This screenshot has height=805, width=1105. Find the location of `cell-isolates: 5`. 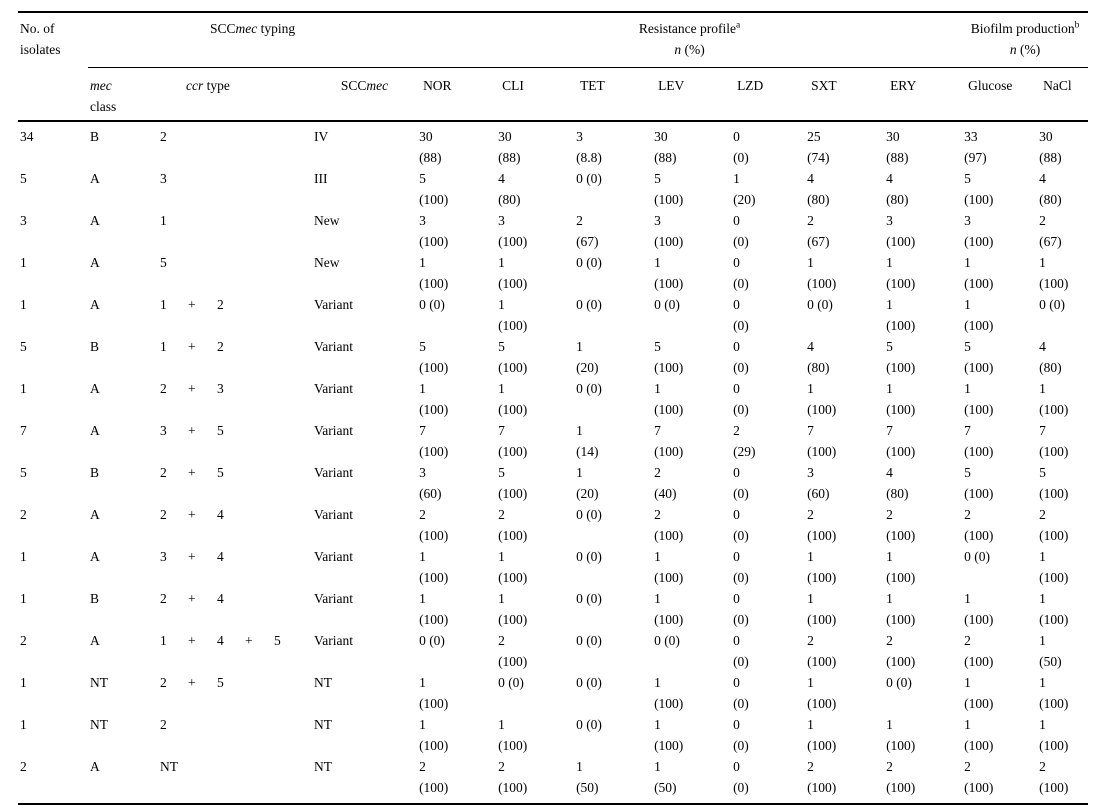

cell-isolates: 5 is located at coordinates (23, 346).